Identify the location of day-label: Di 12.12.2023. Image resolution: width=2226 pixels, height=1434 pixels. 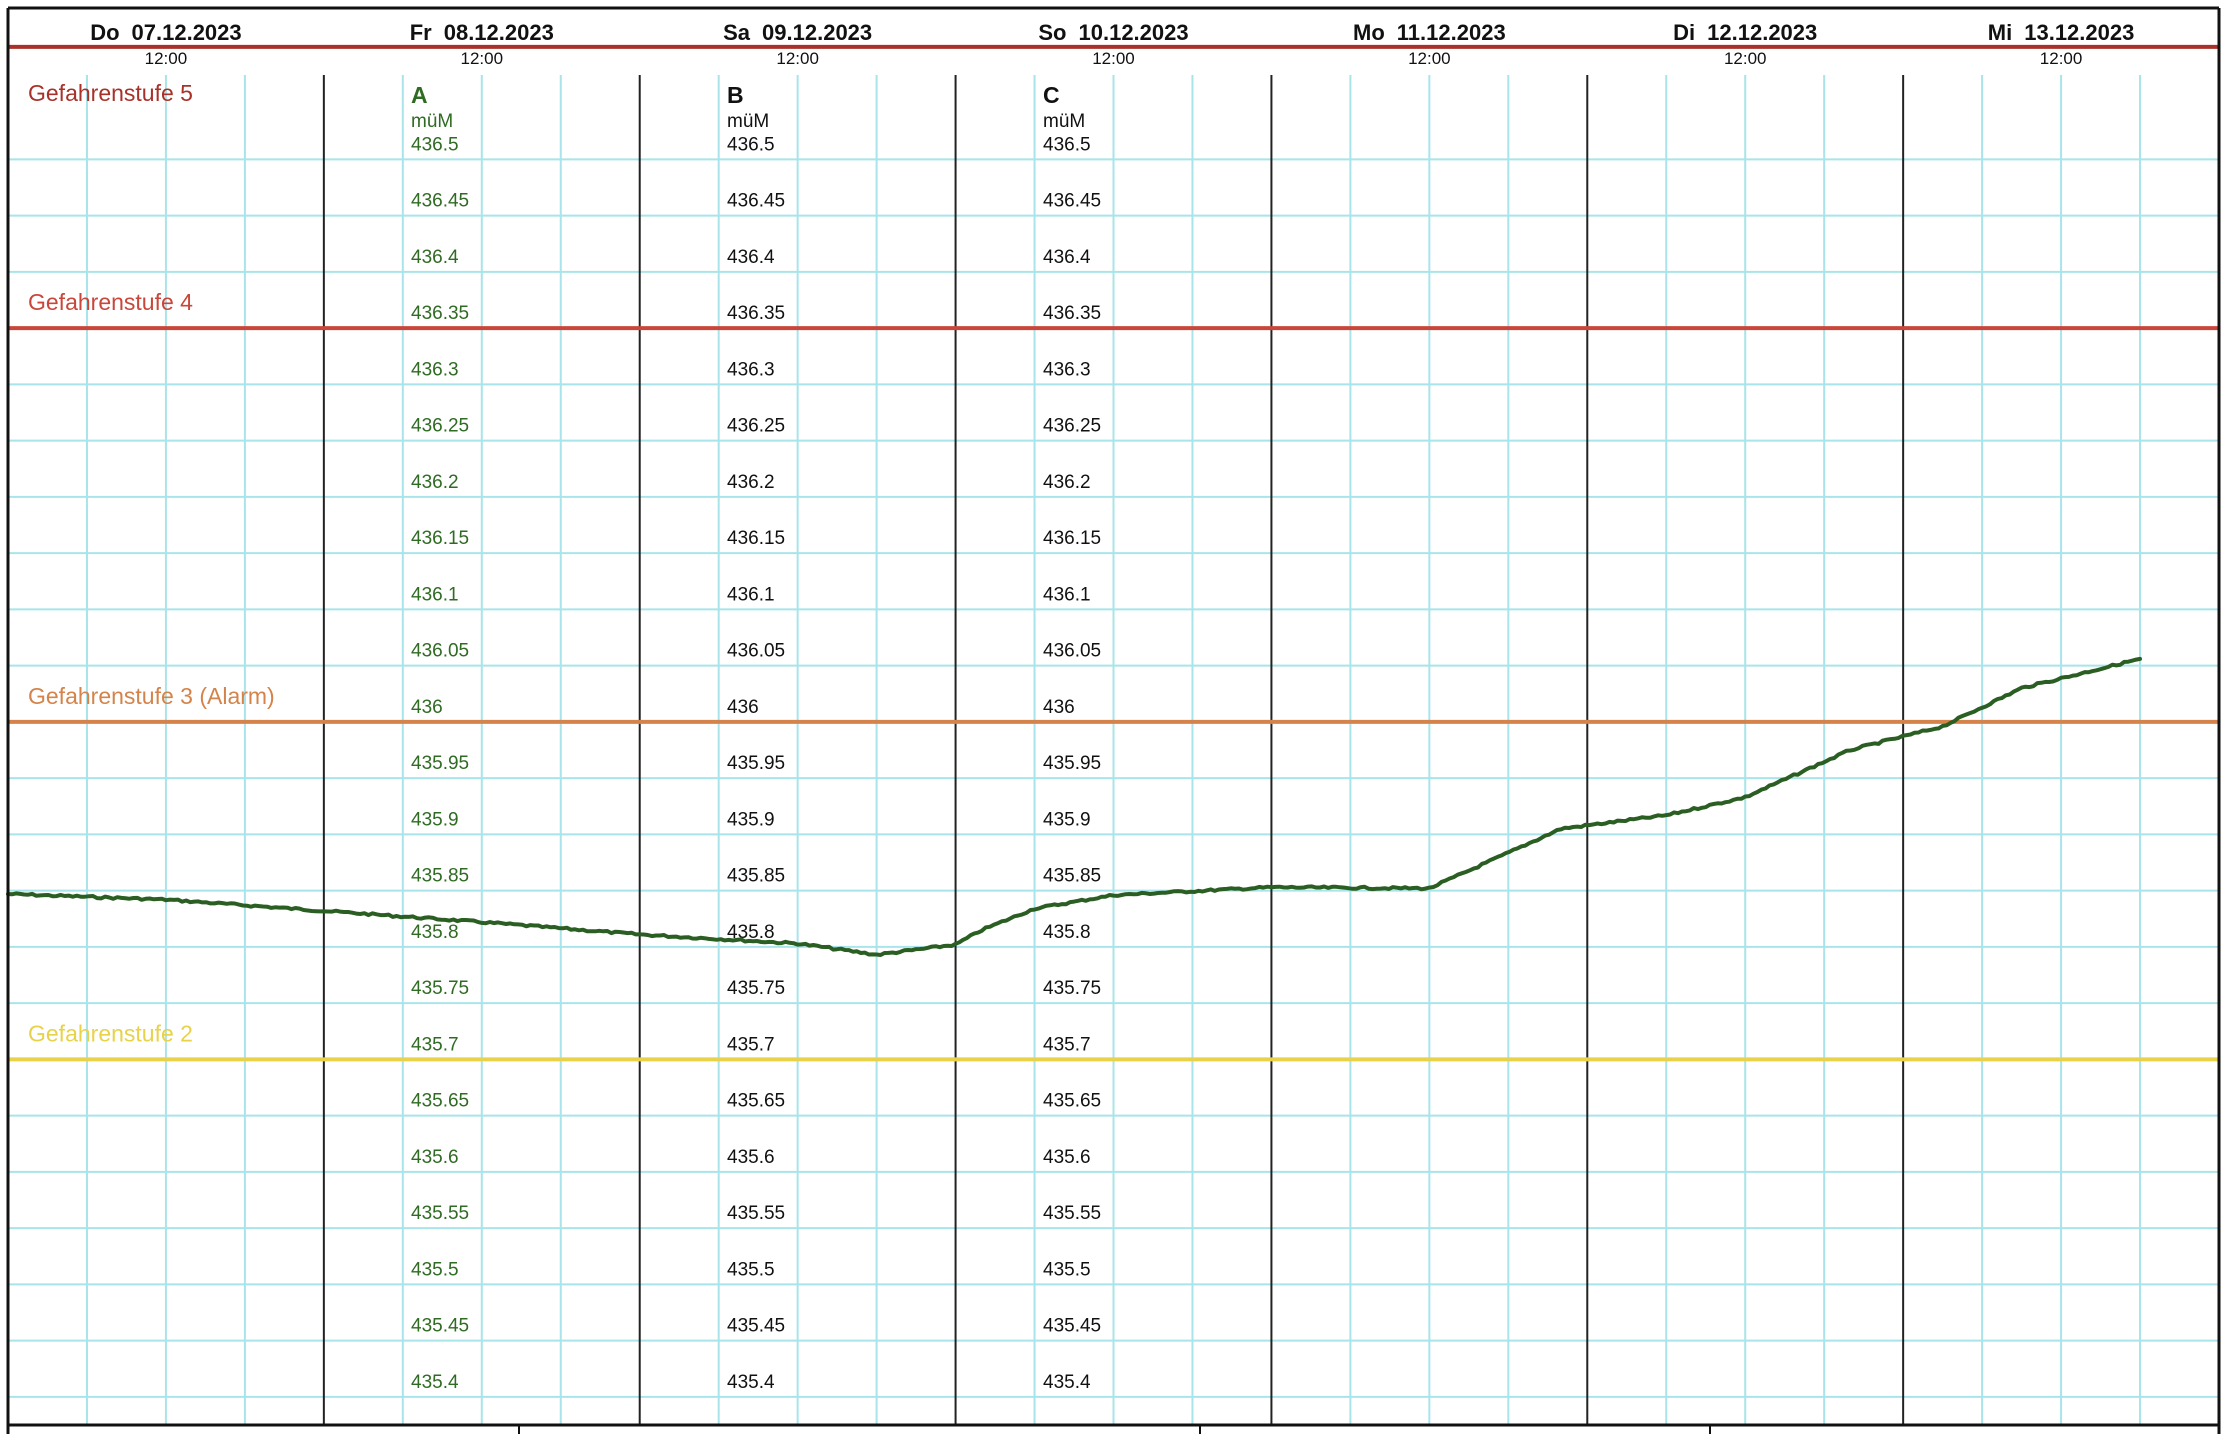
(1745, 32).